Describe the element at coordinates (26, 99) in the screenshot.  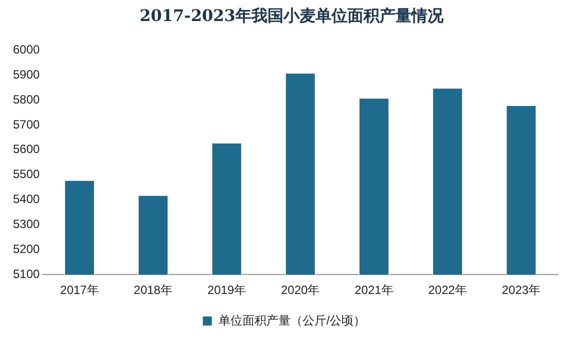
I see `y-tick-label: 5800` at that location.